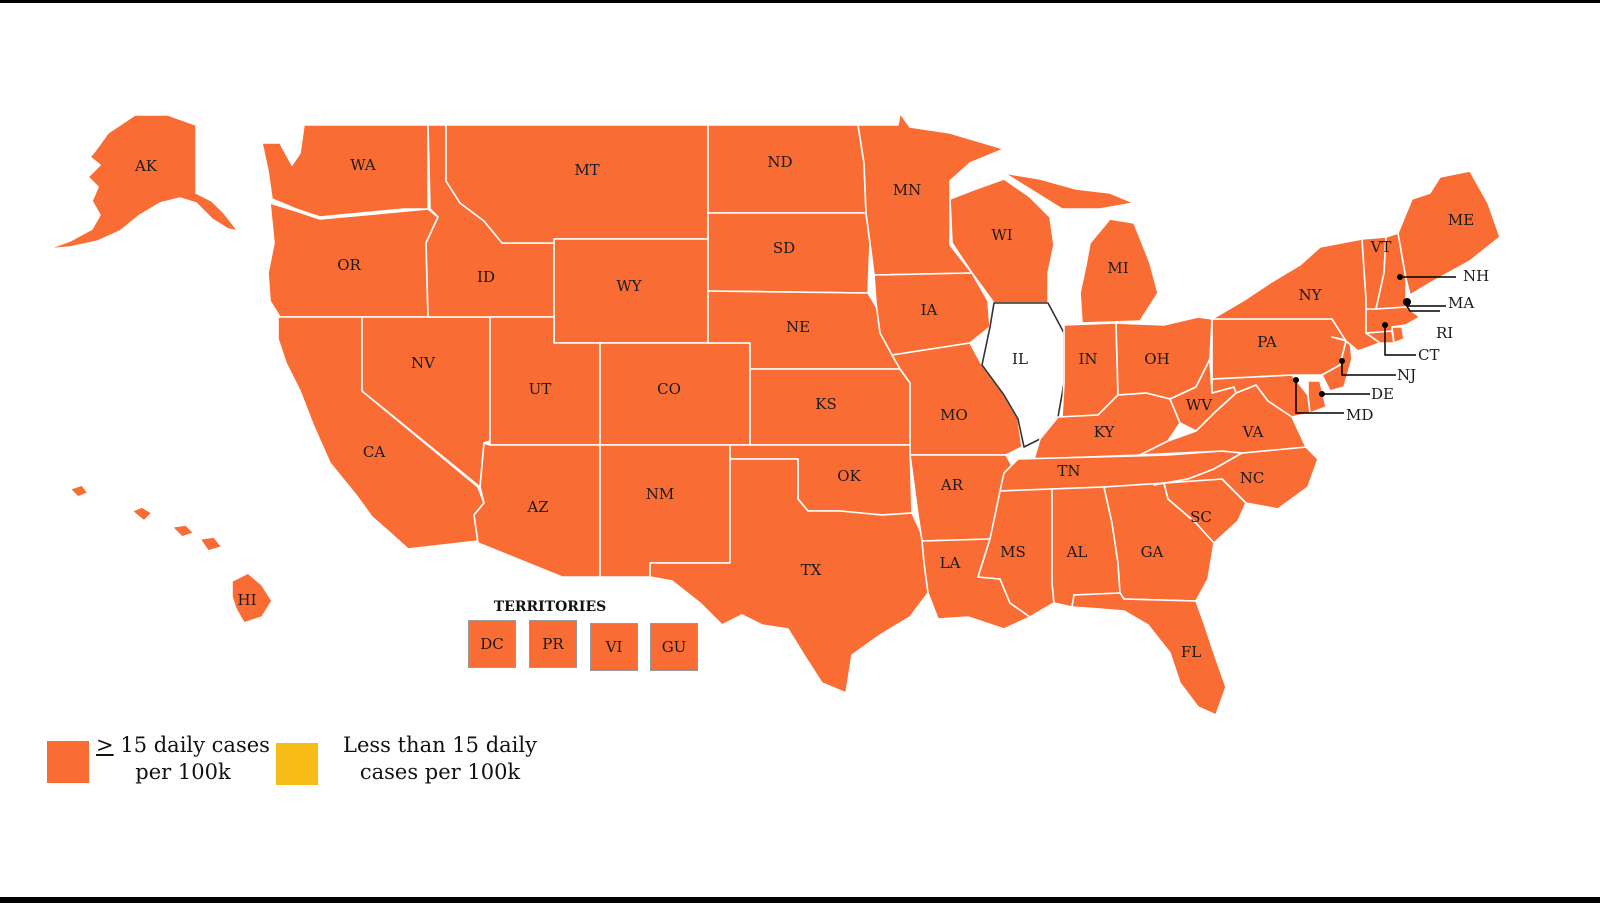 The width and height of the screenshot is (1600, 903). What do you see at coordinates (540, 389) in the screenshot?
I see `label-ut: UT` at bounding box center [540, 389].